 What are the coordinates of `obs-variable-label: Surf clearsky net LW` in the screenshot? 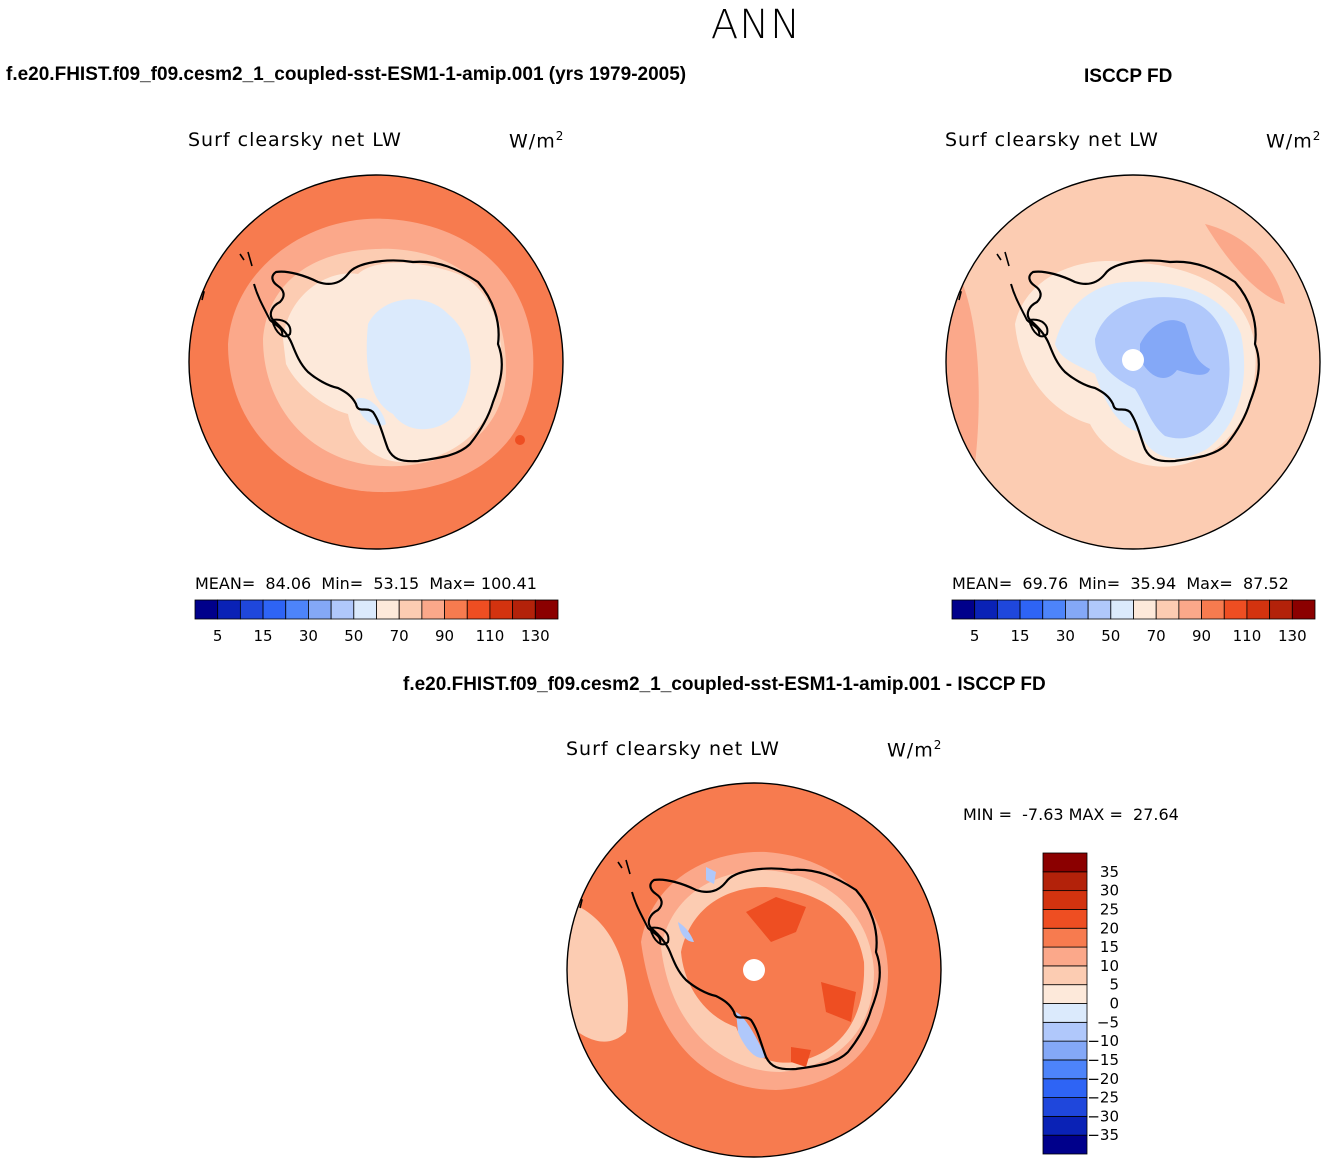 It's located at (1052, 140).